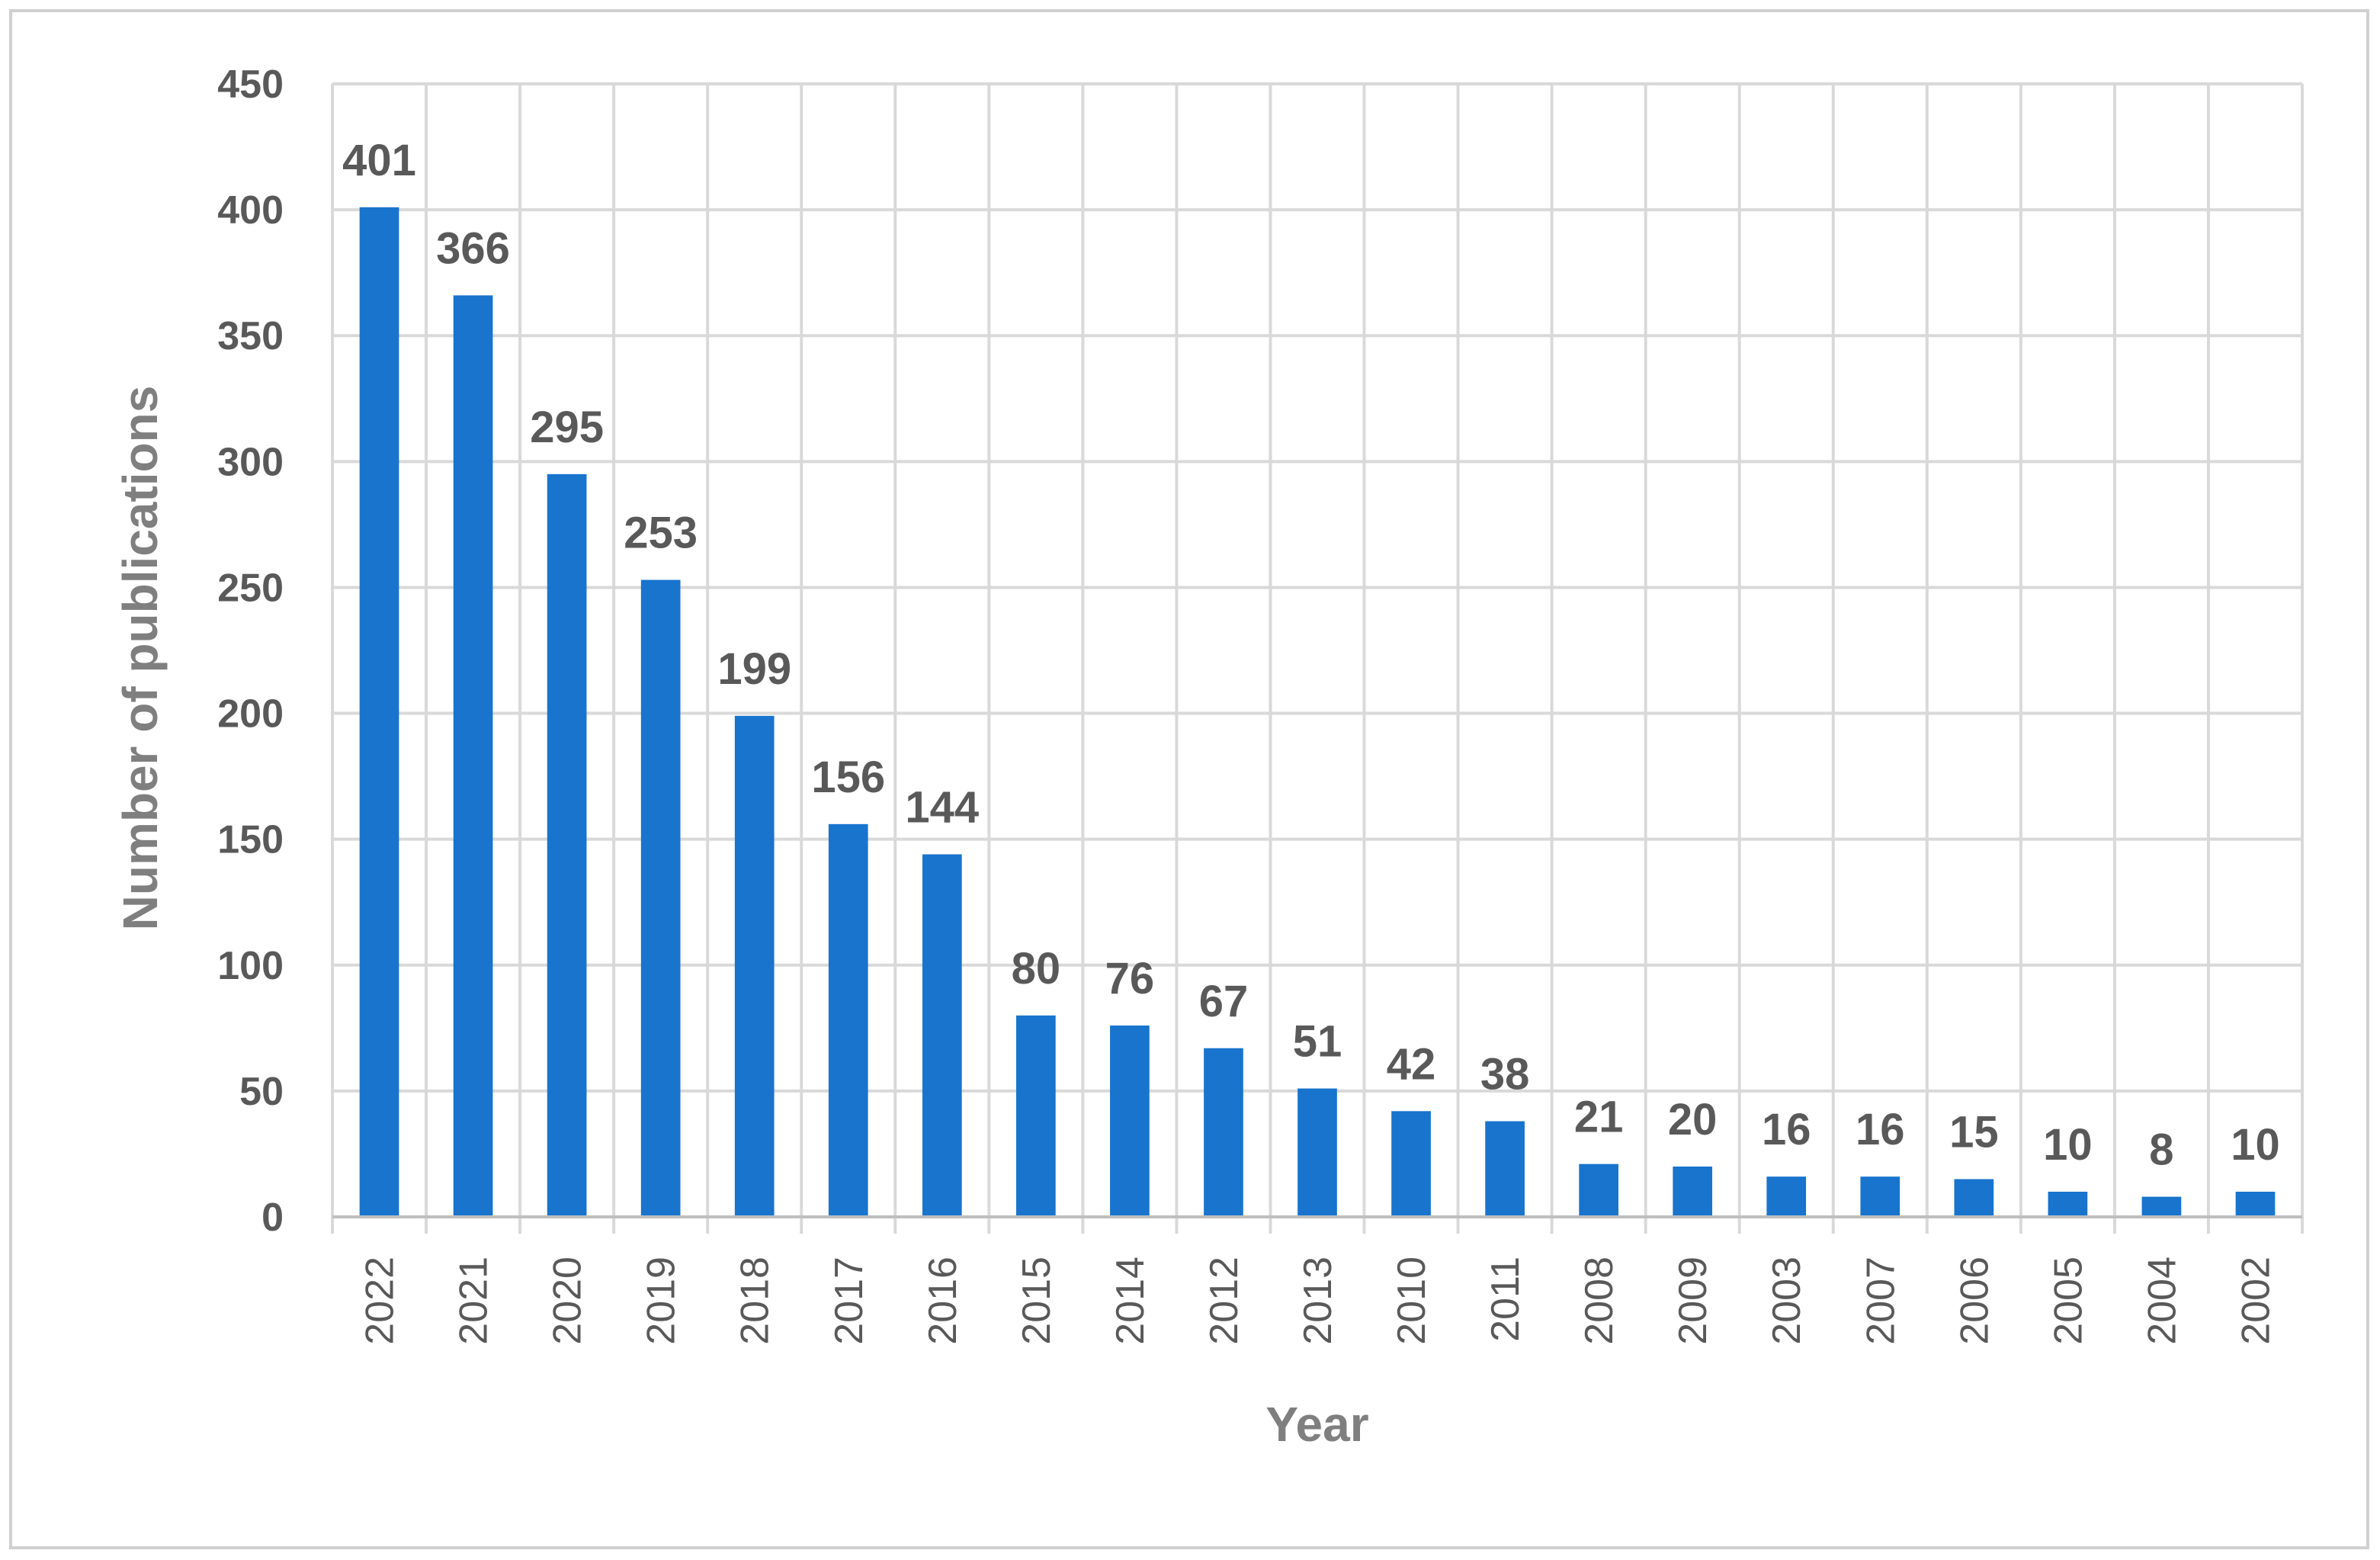 Image resolution: width=2380 pixels, height=1560 pixels. Describe the element at coordinates (140, 658) in the screenshot. I see `y-axis-title: Number of publications` at that location.